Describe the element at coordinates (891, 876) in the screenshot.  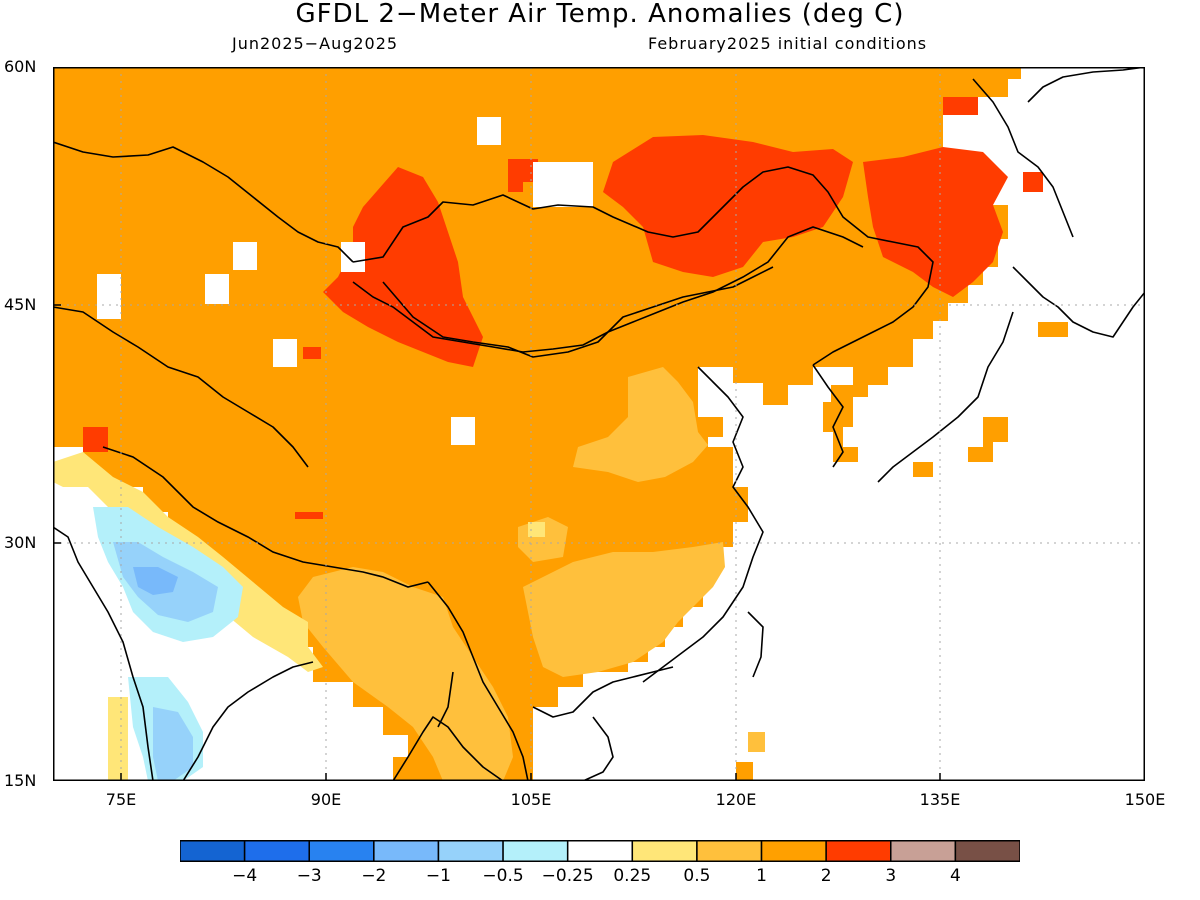
I see `colorbar-label: 3` at that location.